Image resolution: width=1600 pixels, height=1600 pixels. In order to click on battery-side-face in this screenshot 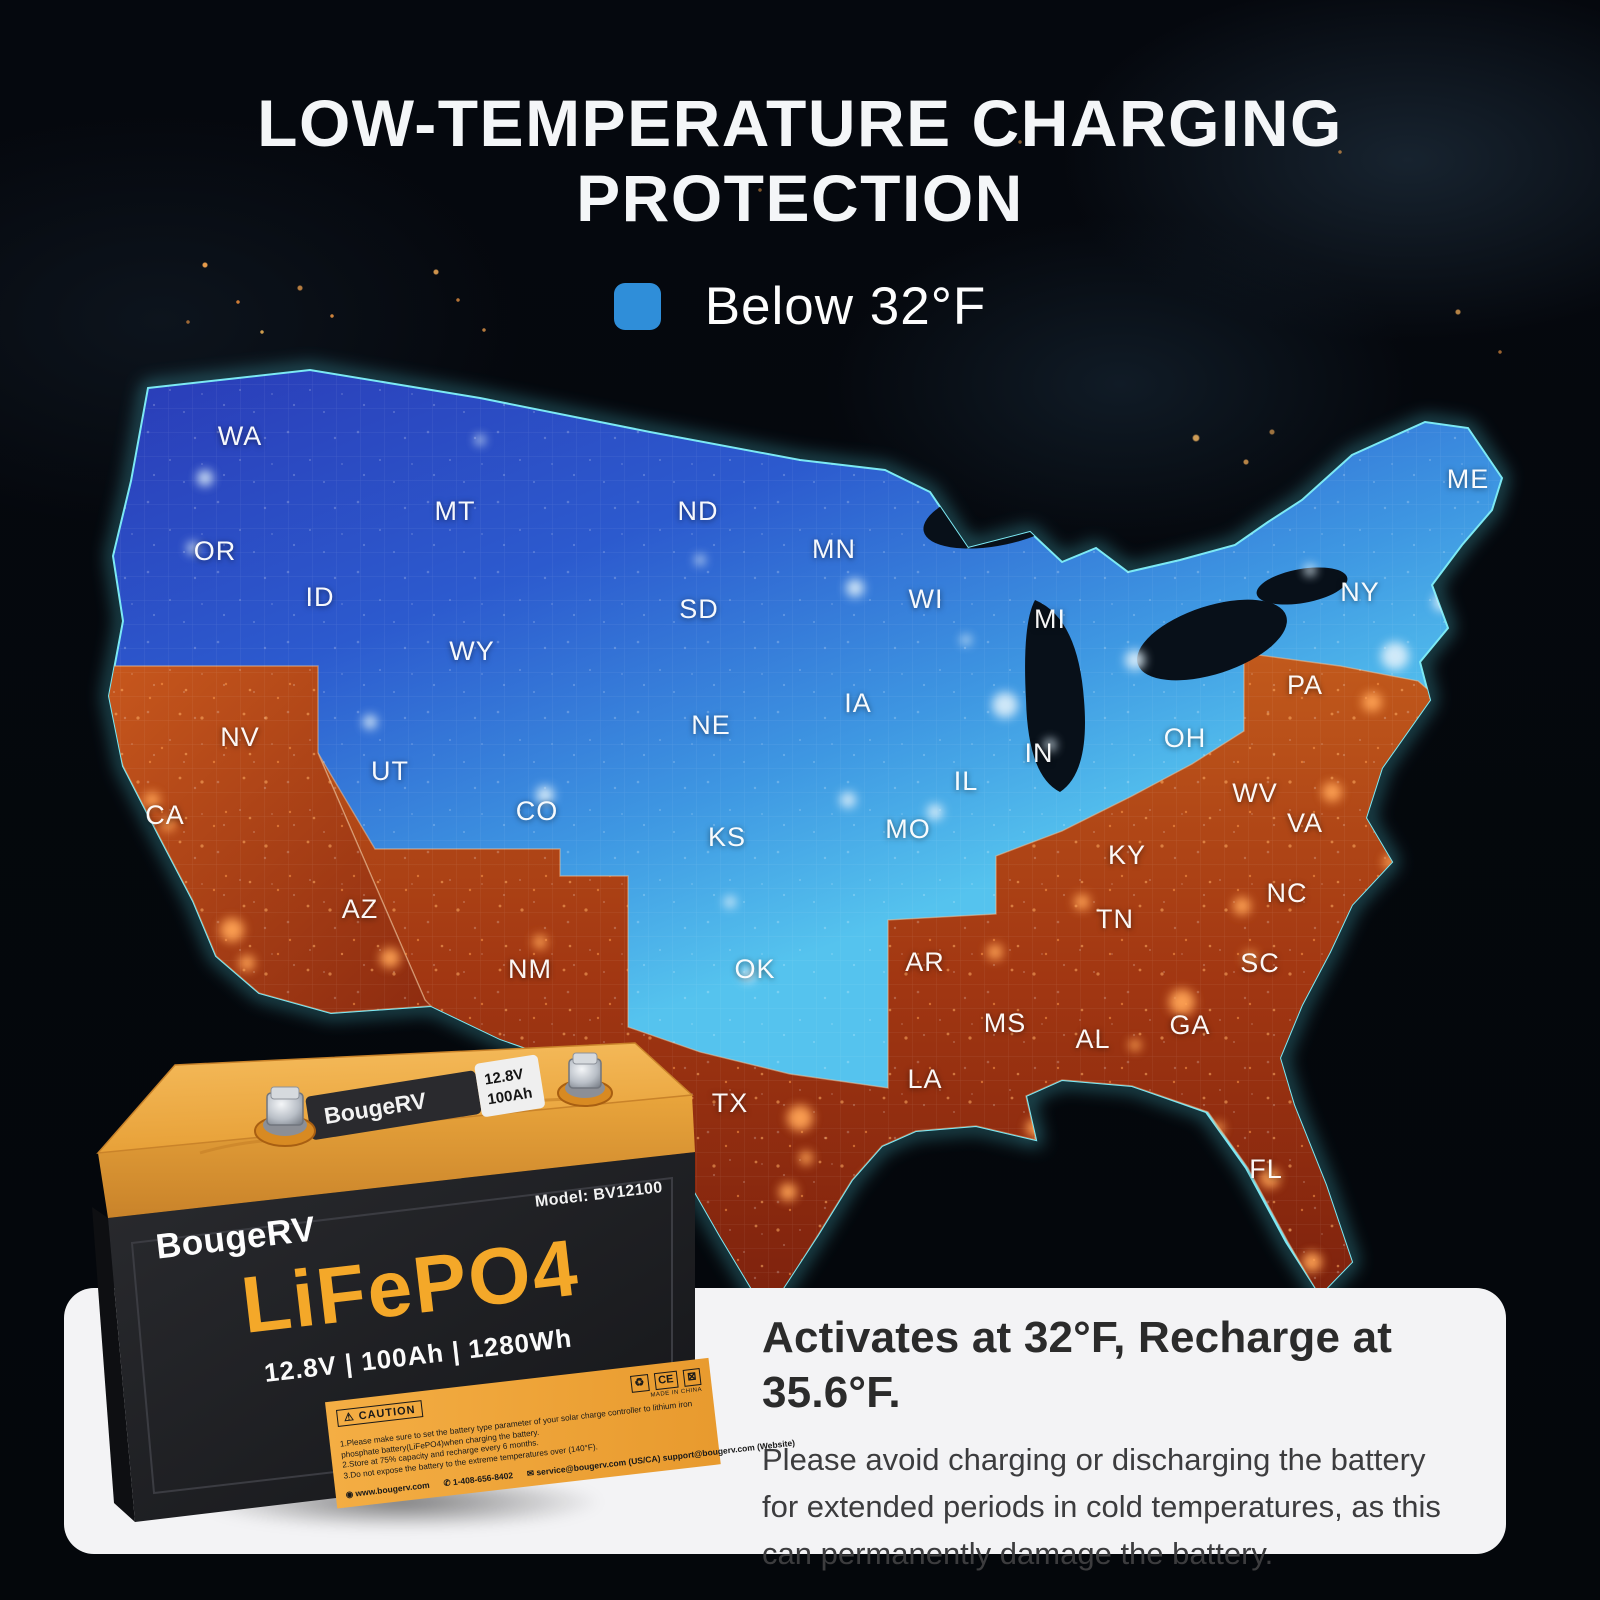, I will do `click(113, 1364)`.